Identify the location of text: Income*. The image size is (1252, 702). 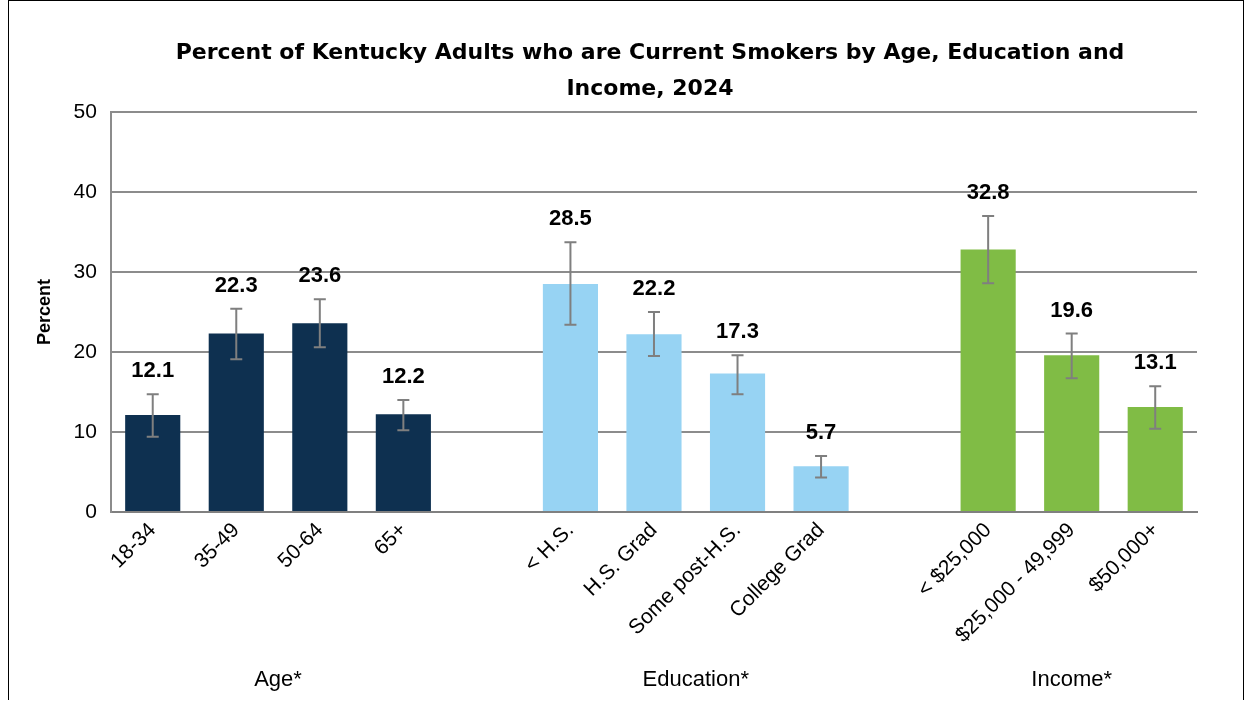
(1072, 679).